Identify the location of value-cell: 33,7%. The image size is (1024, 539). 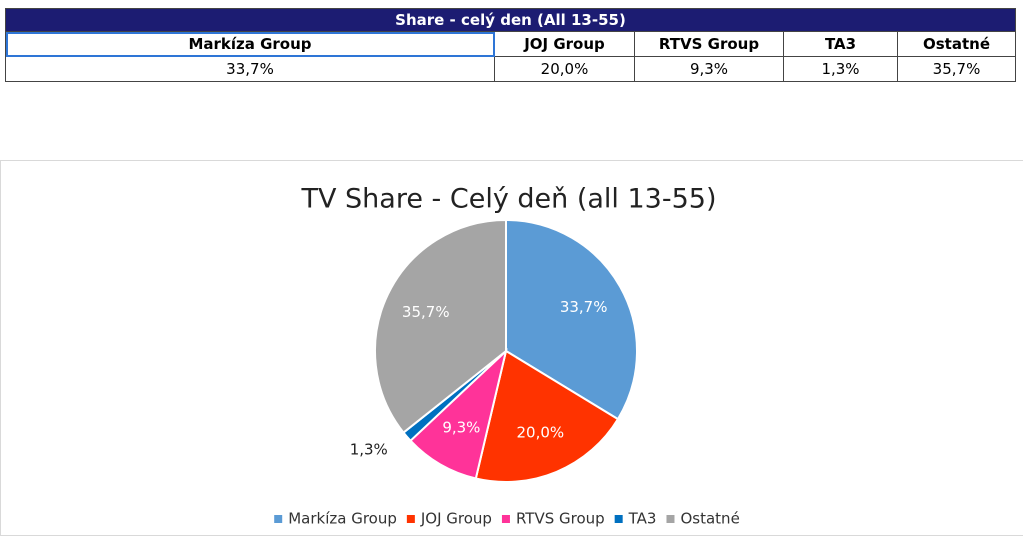
(250, 69).